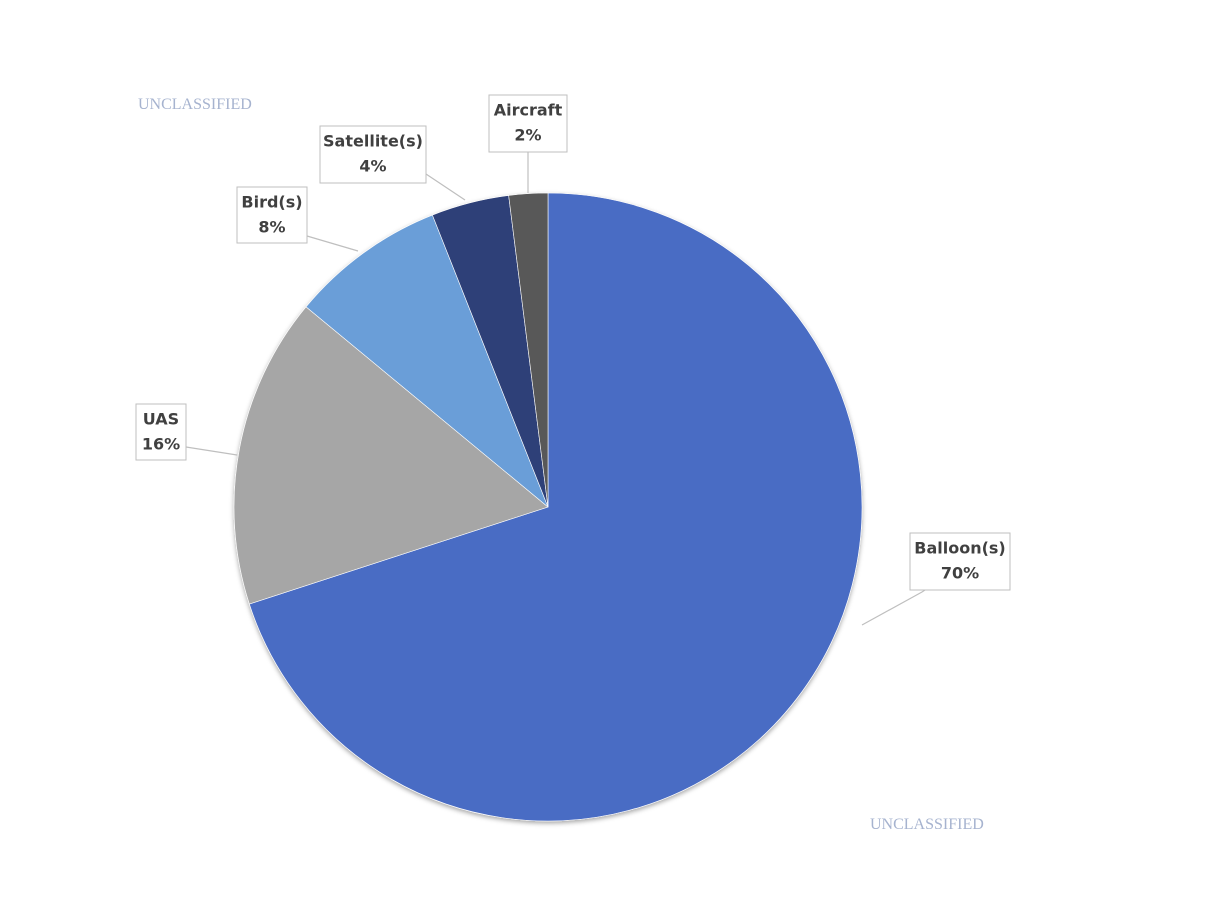 This screenshot has height=910, width=1228. Describe the element at coordinates (959, 548) in the screenshot. I see `category-label: Balloon(s)` at that location.